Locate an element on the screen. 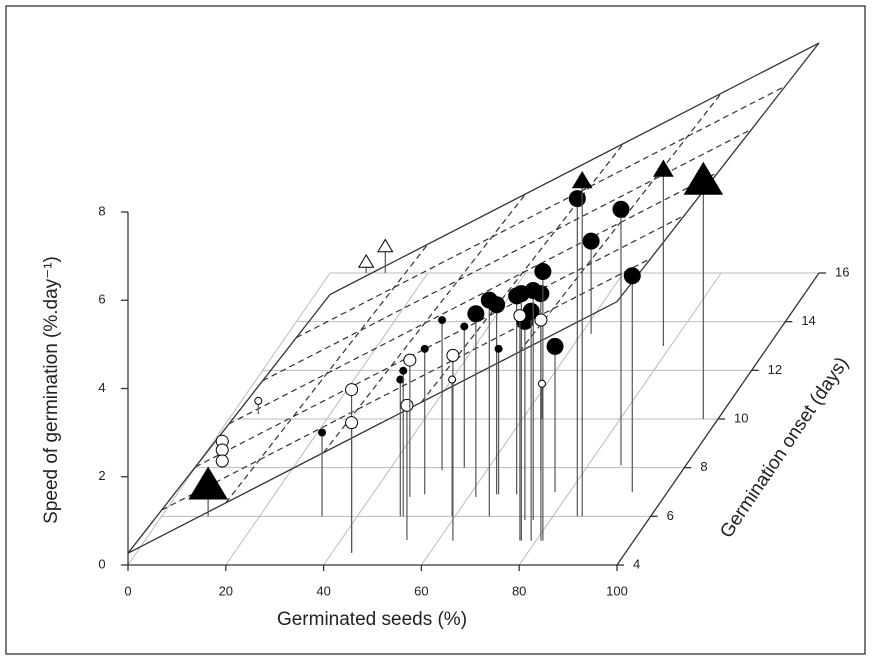 The image size is (872, 661). y-tick-label: 14 is located at coordinates (808, 320).